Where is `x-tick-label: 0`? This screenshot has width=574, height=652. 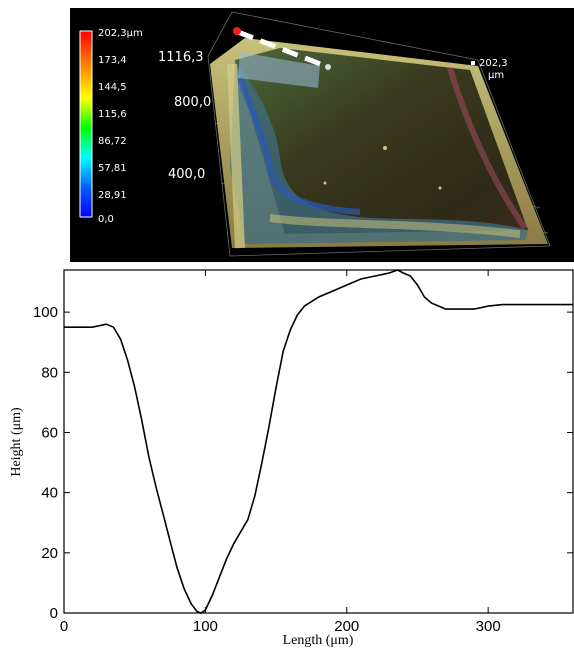
x-tick-label: 0 is located at coordinates (64, 626).